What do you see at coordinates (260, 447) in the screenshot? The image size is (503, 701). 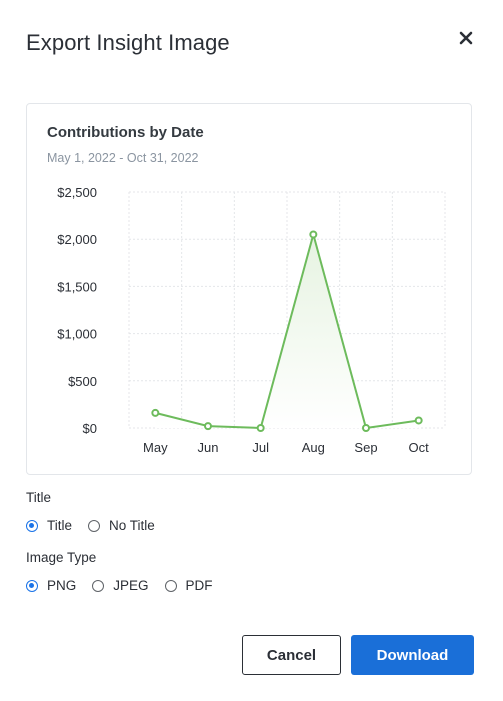 I see `x-tick-label: Jul` at bounding box center [260, 447].